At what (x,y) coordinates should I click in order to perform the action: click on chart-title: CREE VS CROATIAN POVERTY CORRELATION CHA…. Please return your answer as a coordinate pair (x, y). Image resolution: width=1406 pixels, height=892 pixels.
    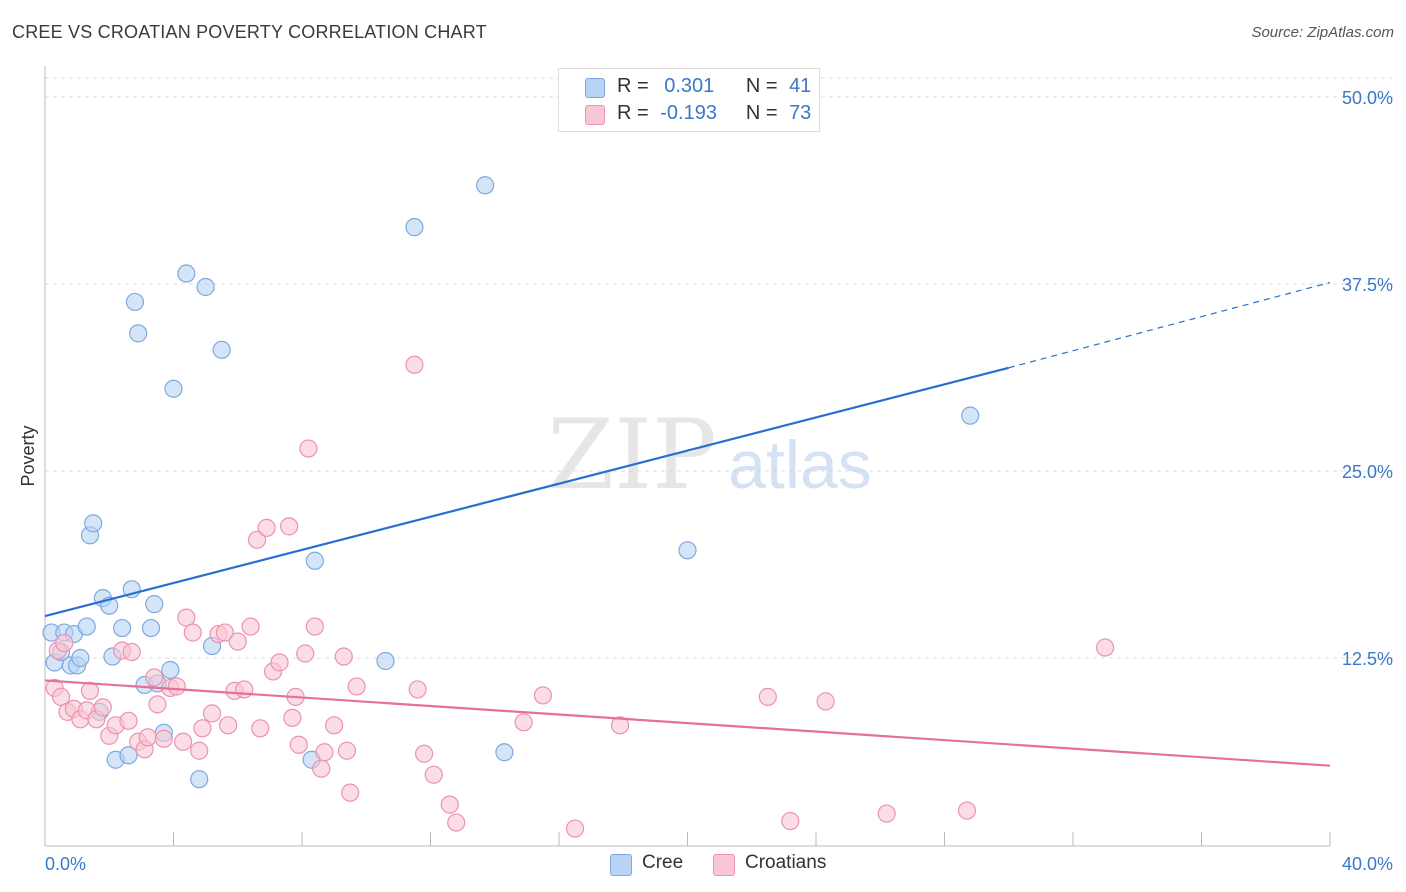
    Looking at the image, I should click on (249, 32).